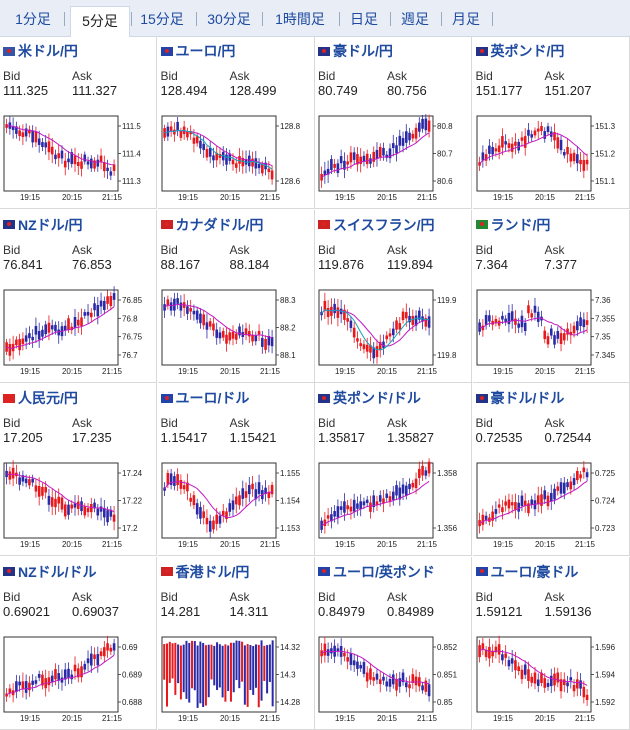 The image size is (630, 730). I want to click on mini-chart: 128.8 128.6 19:15 20:15 21:15, so click(236, 160).